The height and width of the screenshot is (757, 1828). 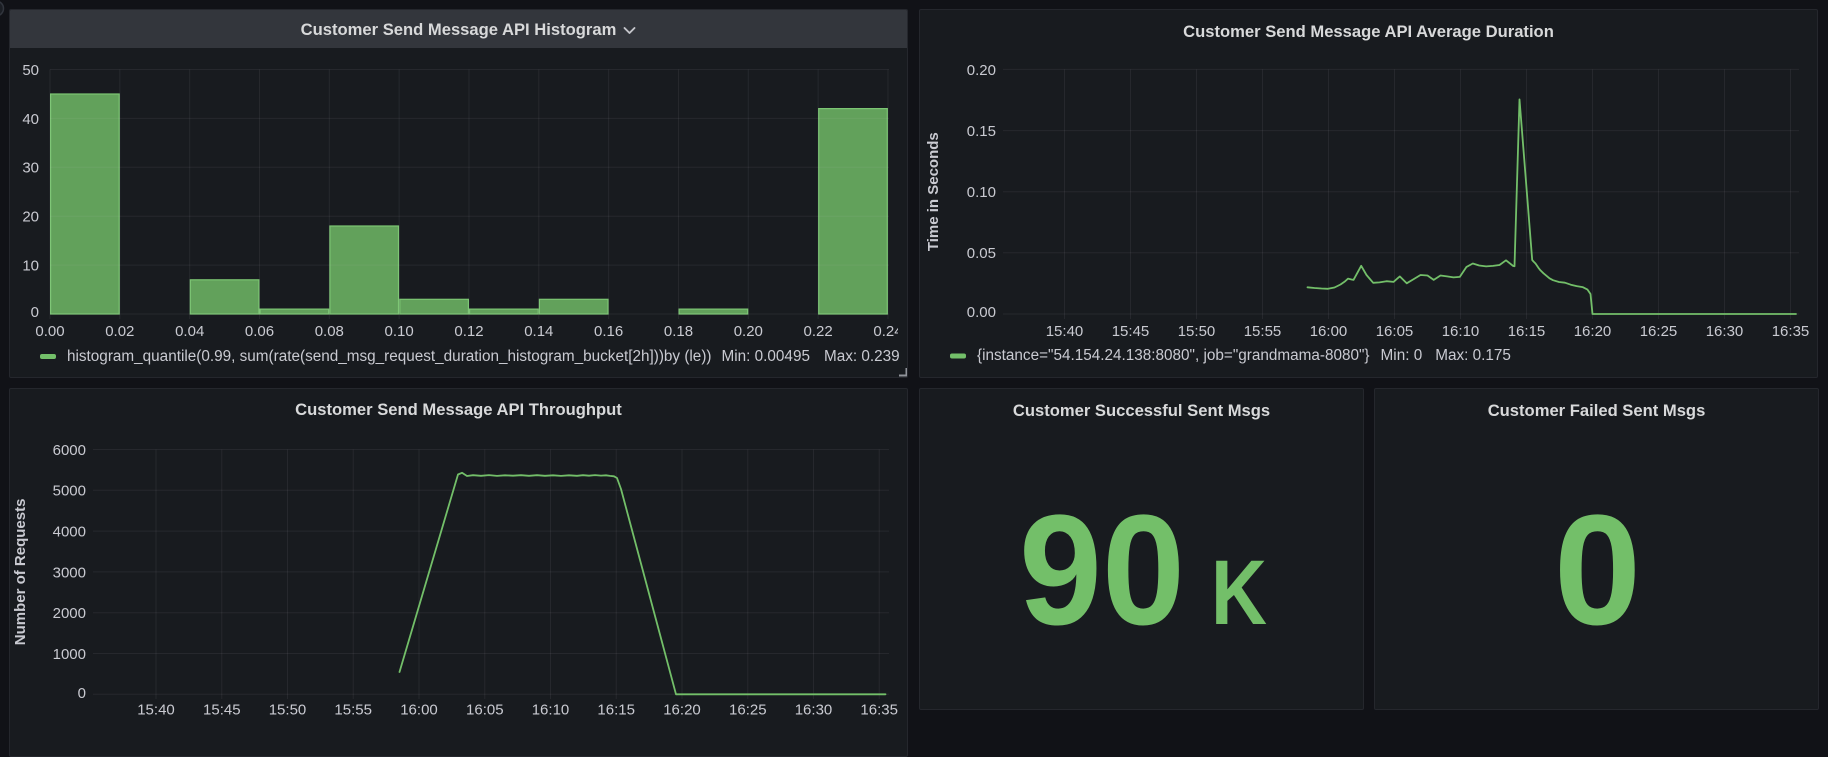 What do you see at coordinates (30, 217) in the screenshot?
I see `svg-text: 20` at bounding box center [30, 217].